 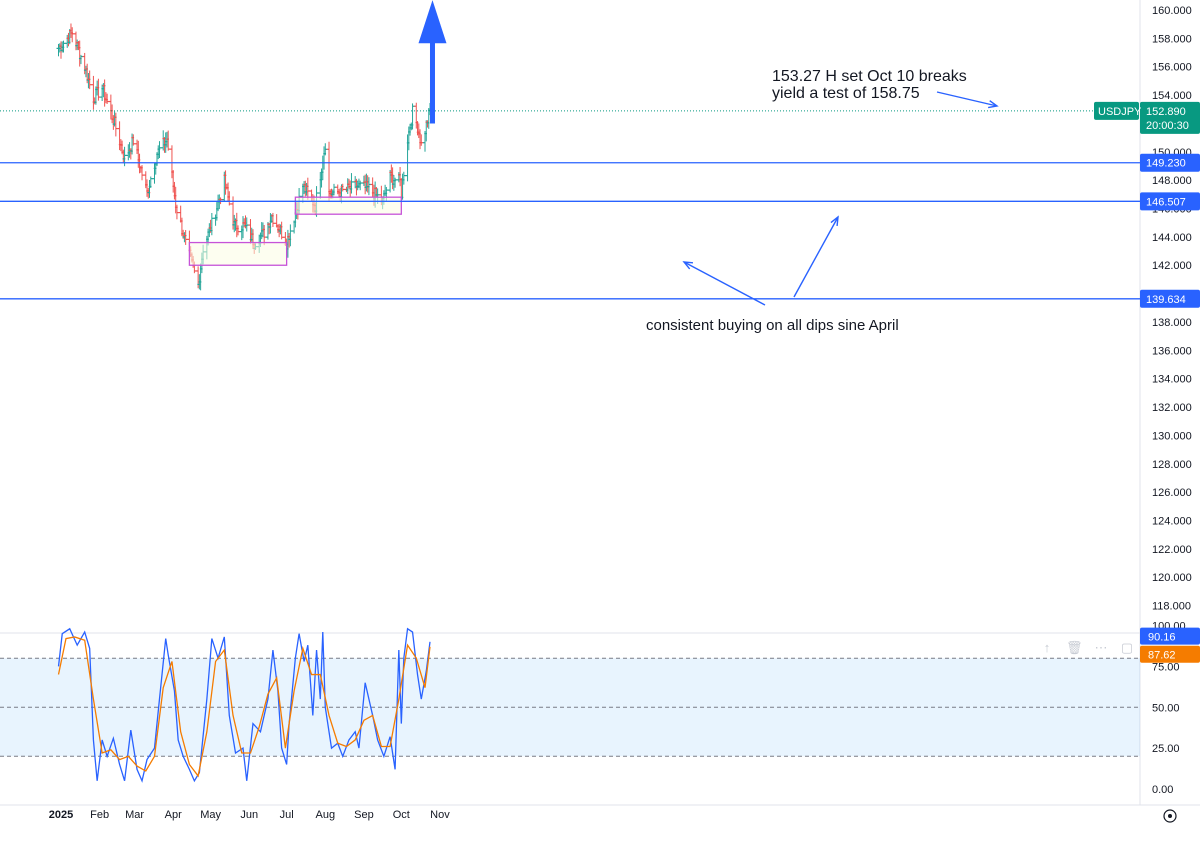 I want to click on time-axis-label: Aug, so click(x=325, y=815).